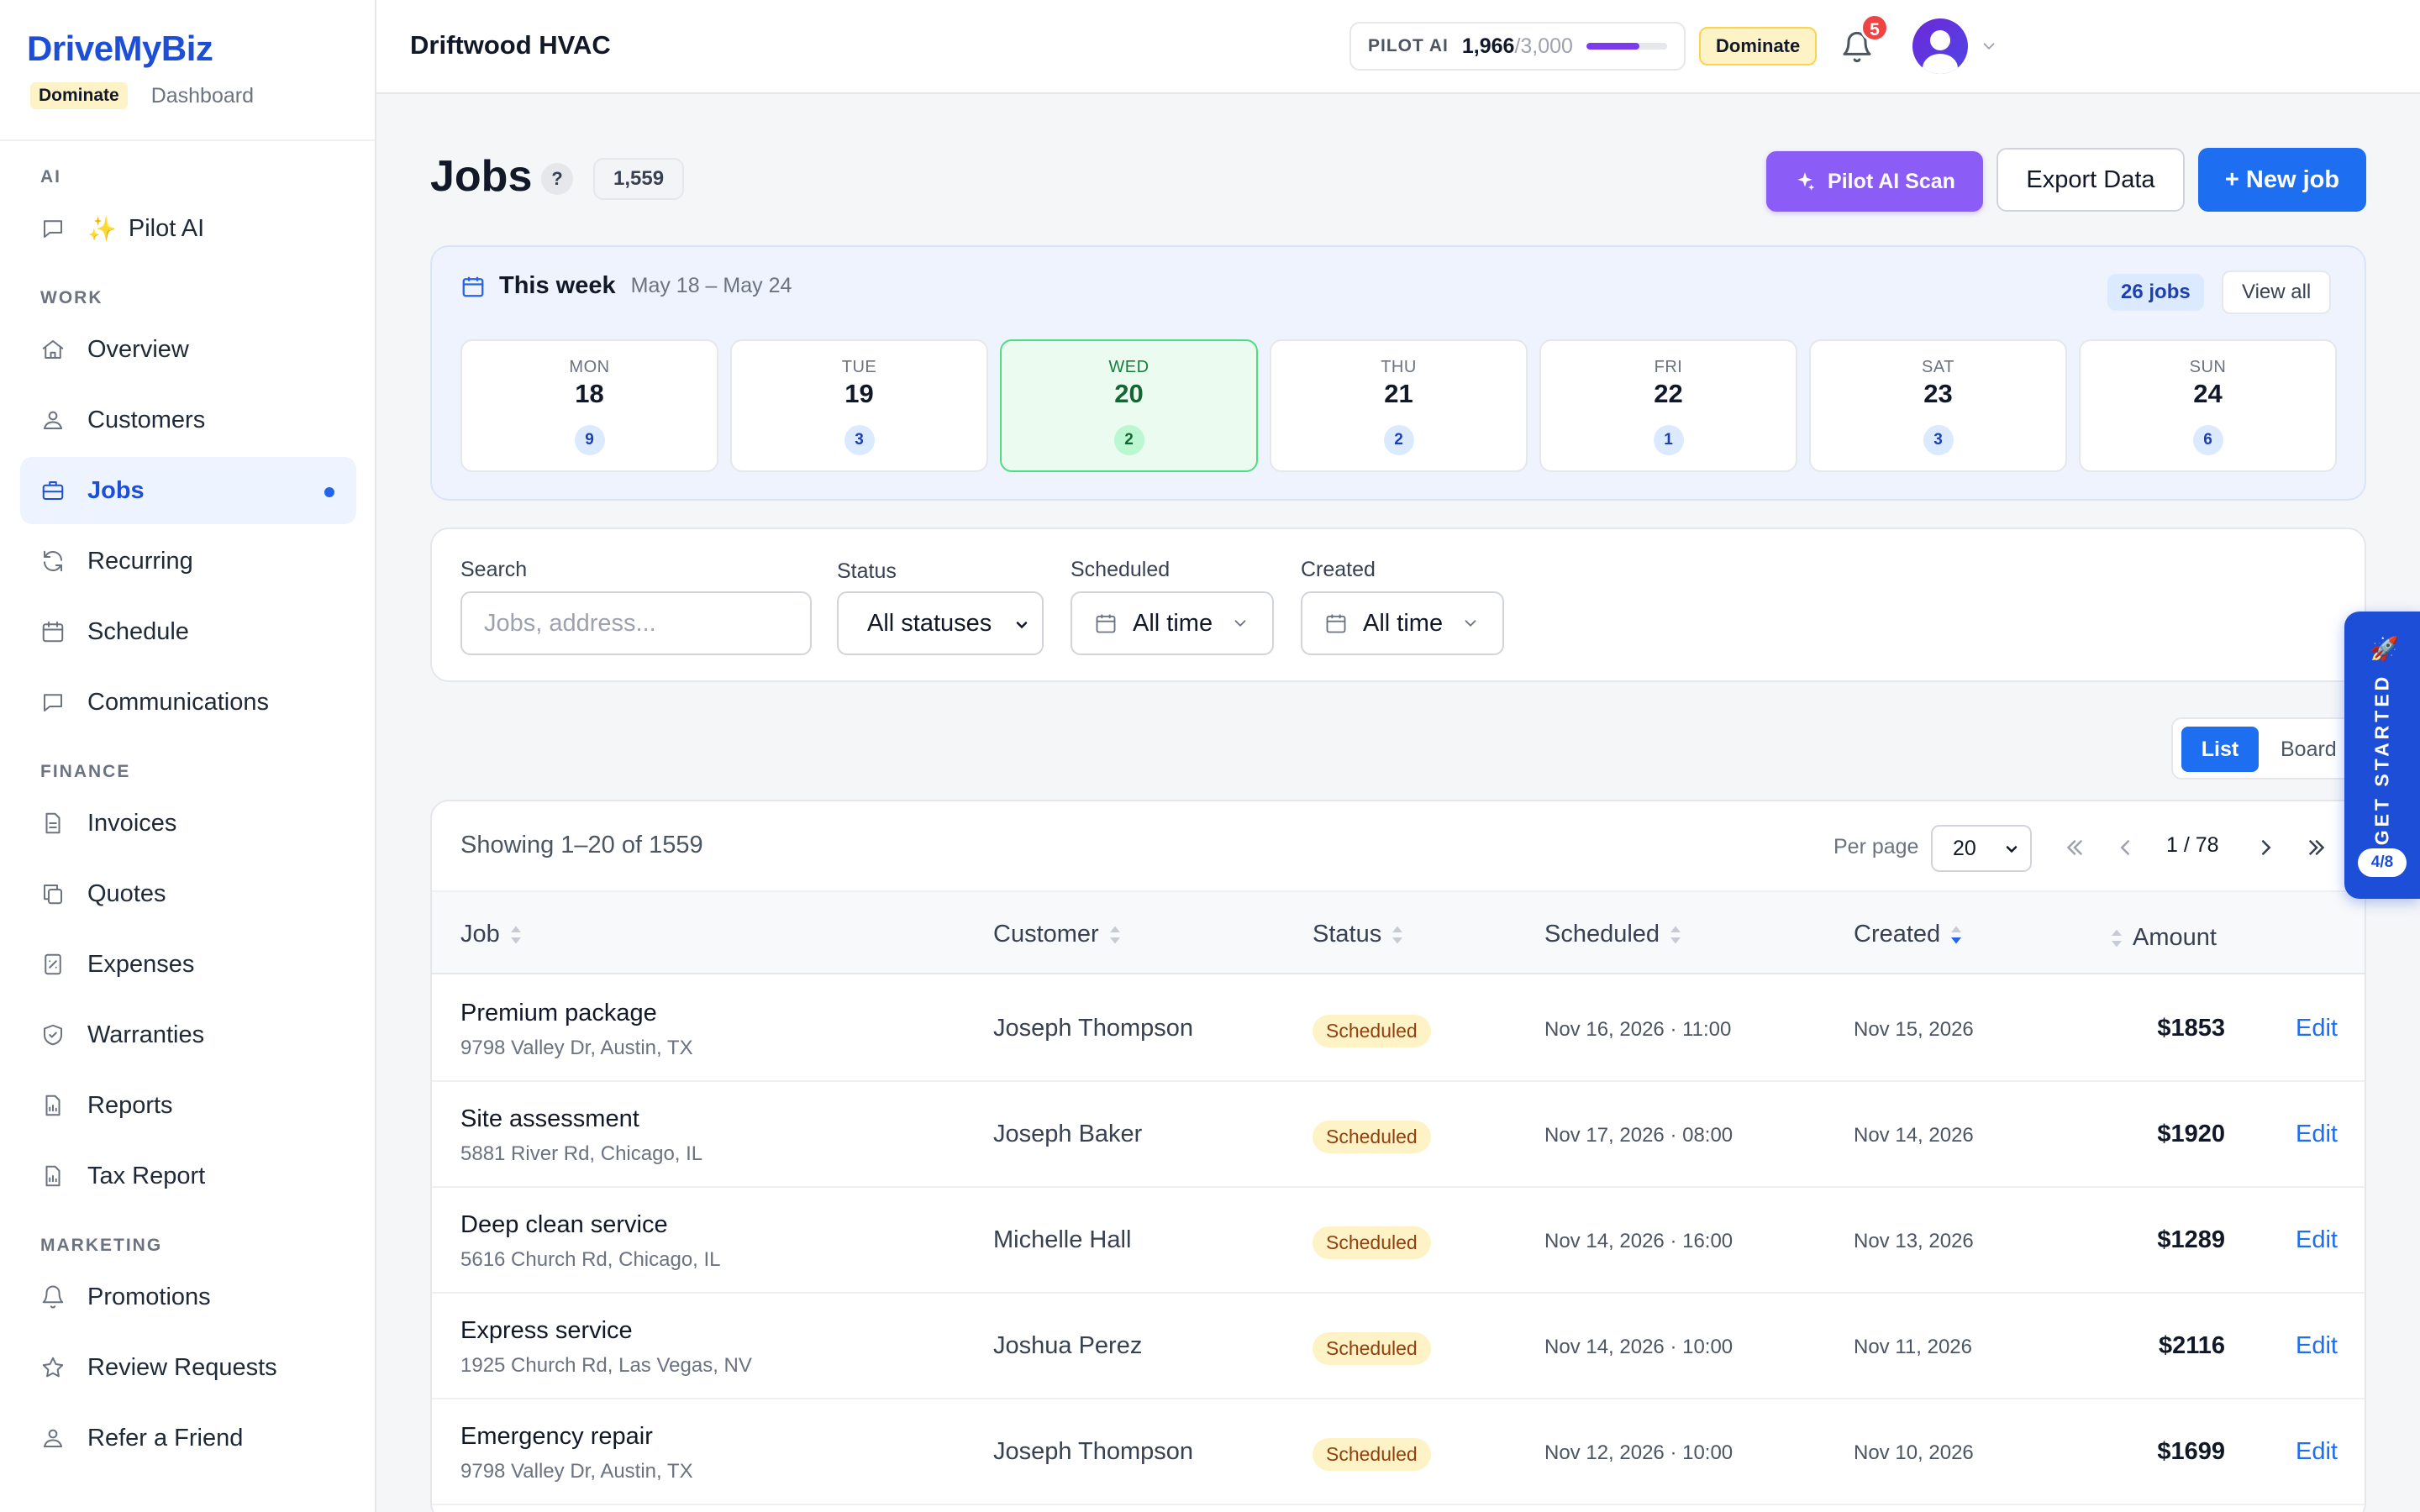 This screenshot has width=2420, height=1512. I want to click on day-card-sat: SAT 23 3, so click(1938, 405).